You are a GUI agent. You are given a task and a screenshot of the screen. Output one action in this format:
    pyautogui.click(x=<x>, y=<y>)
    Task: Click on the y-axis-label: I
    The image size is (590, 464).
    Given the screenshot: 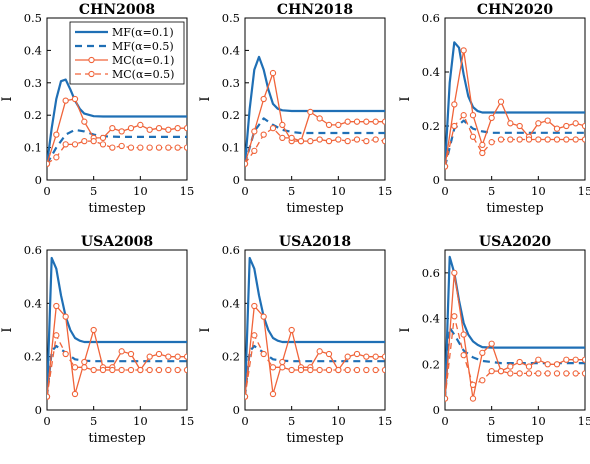 What is the action you would take?
    pyautogui.click(x=205, y=329)
    